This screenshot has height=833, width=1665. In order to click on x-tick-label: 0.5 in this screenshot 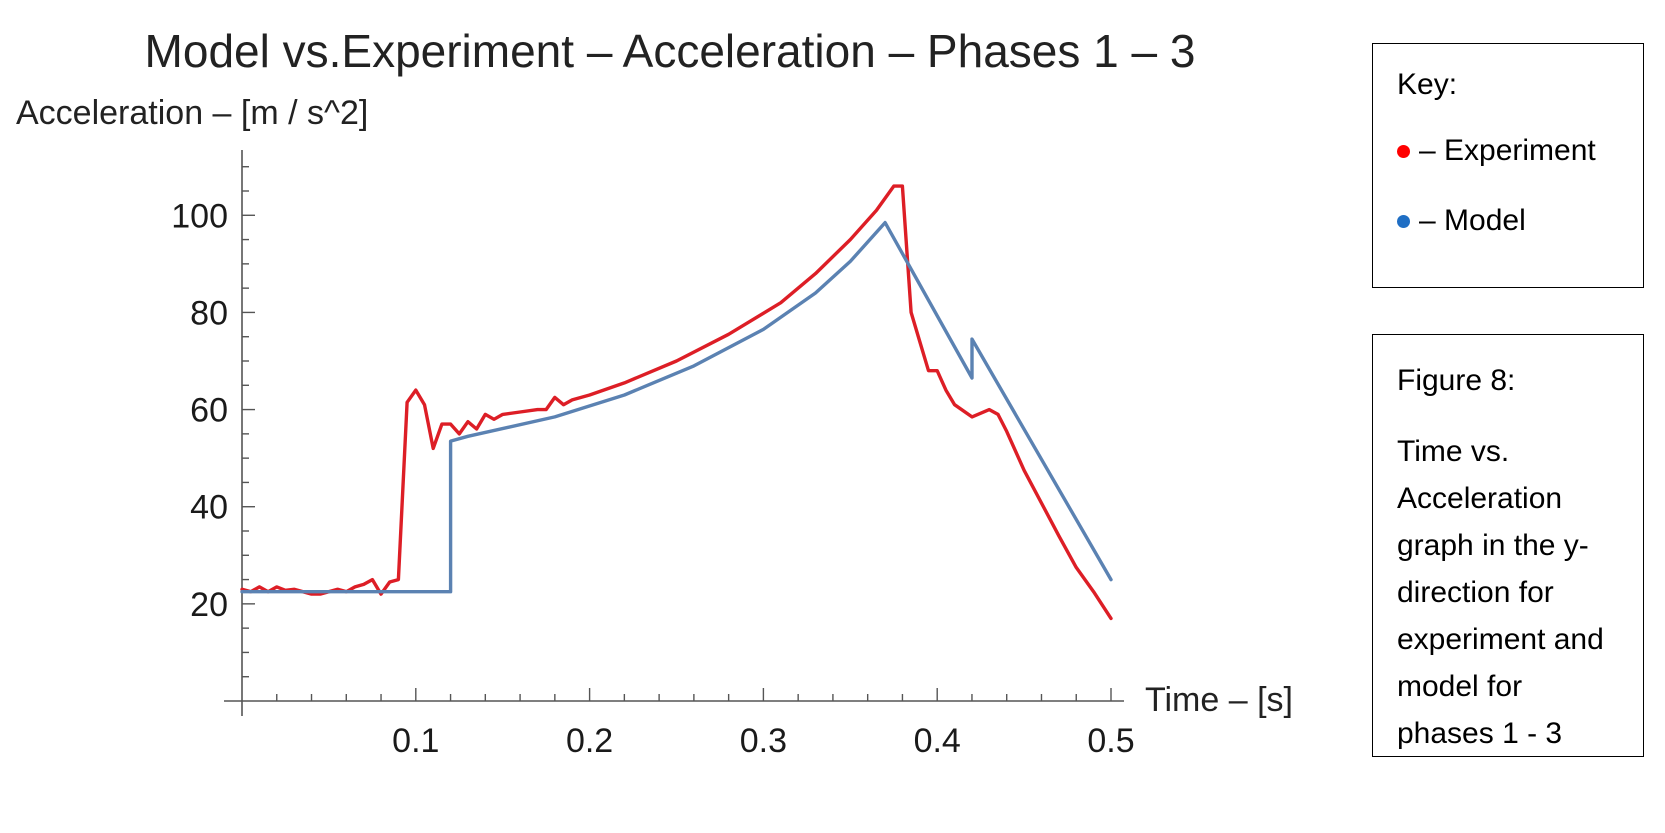, I will do `click(1110, 741)`.